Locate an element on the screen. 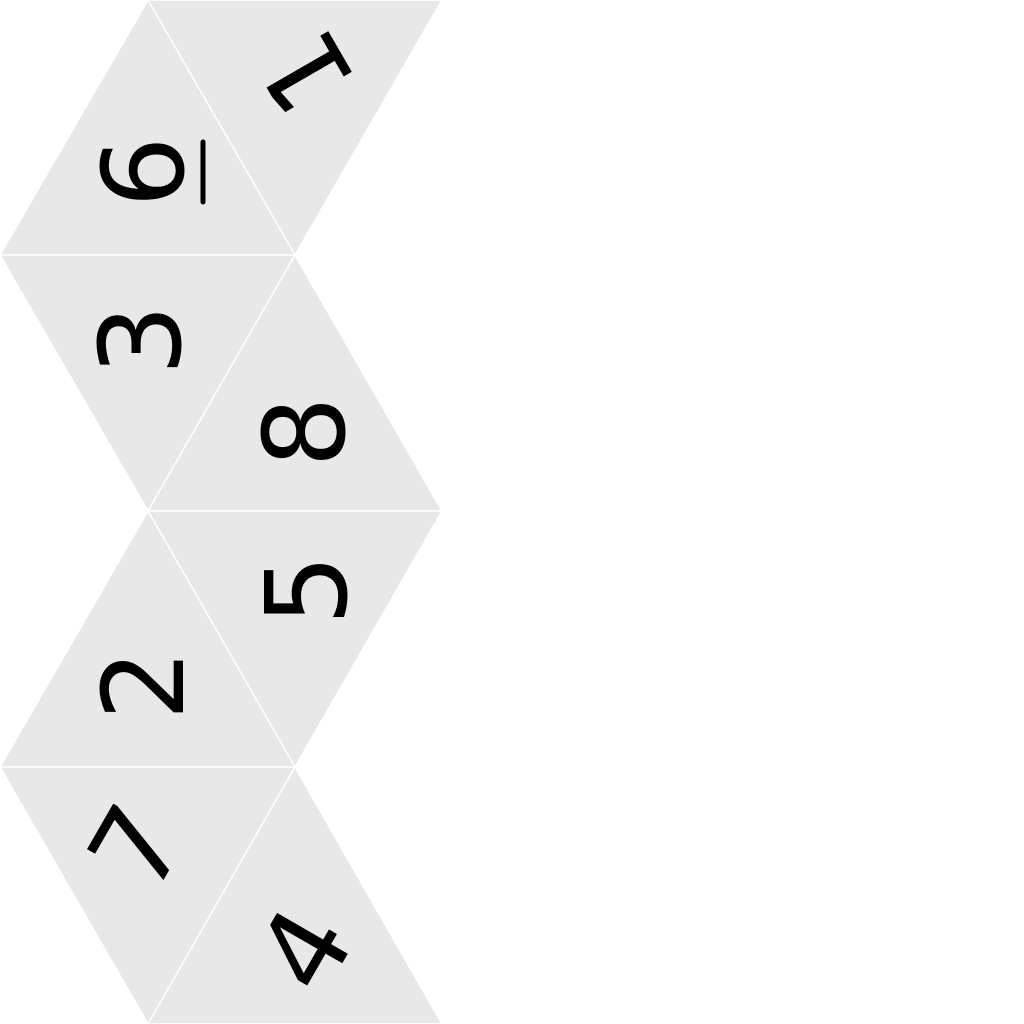 This screenshot has height=1024, width=1024. face-5: 5 is located at coordinates (295, 639).